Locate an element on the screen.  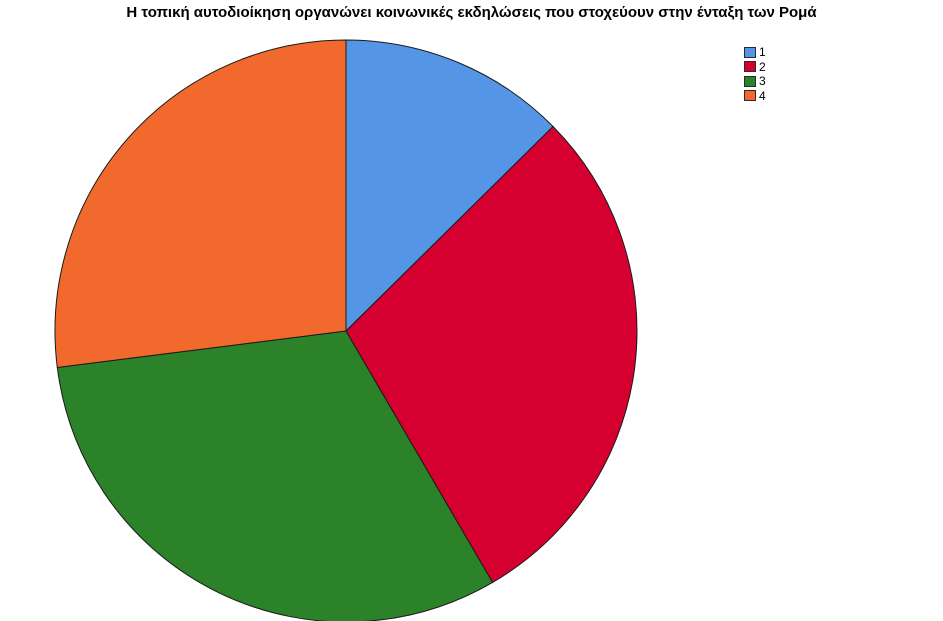
legend-label-4: 4 is located at coordinates (762, 95).